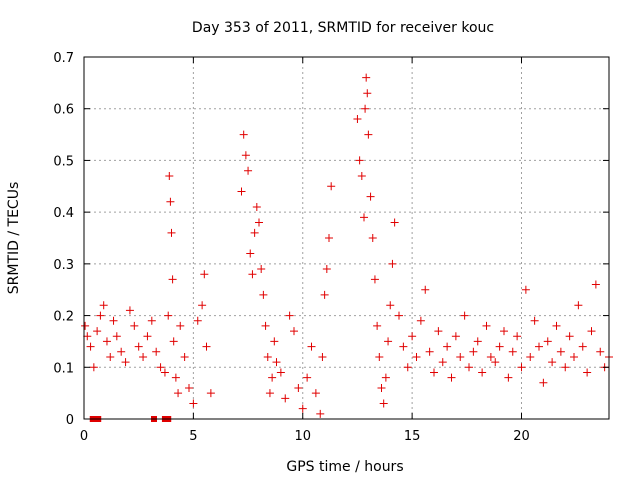 The image size is (640, 480). Describe the element at coordinates (344, 467) in the screenshot. I see `x-axis-title: GPS time / hours` at that location.